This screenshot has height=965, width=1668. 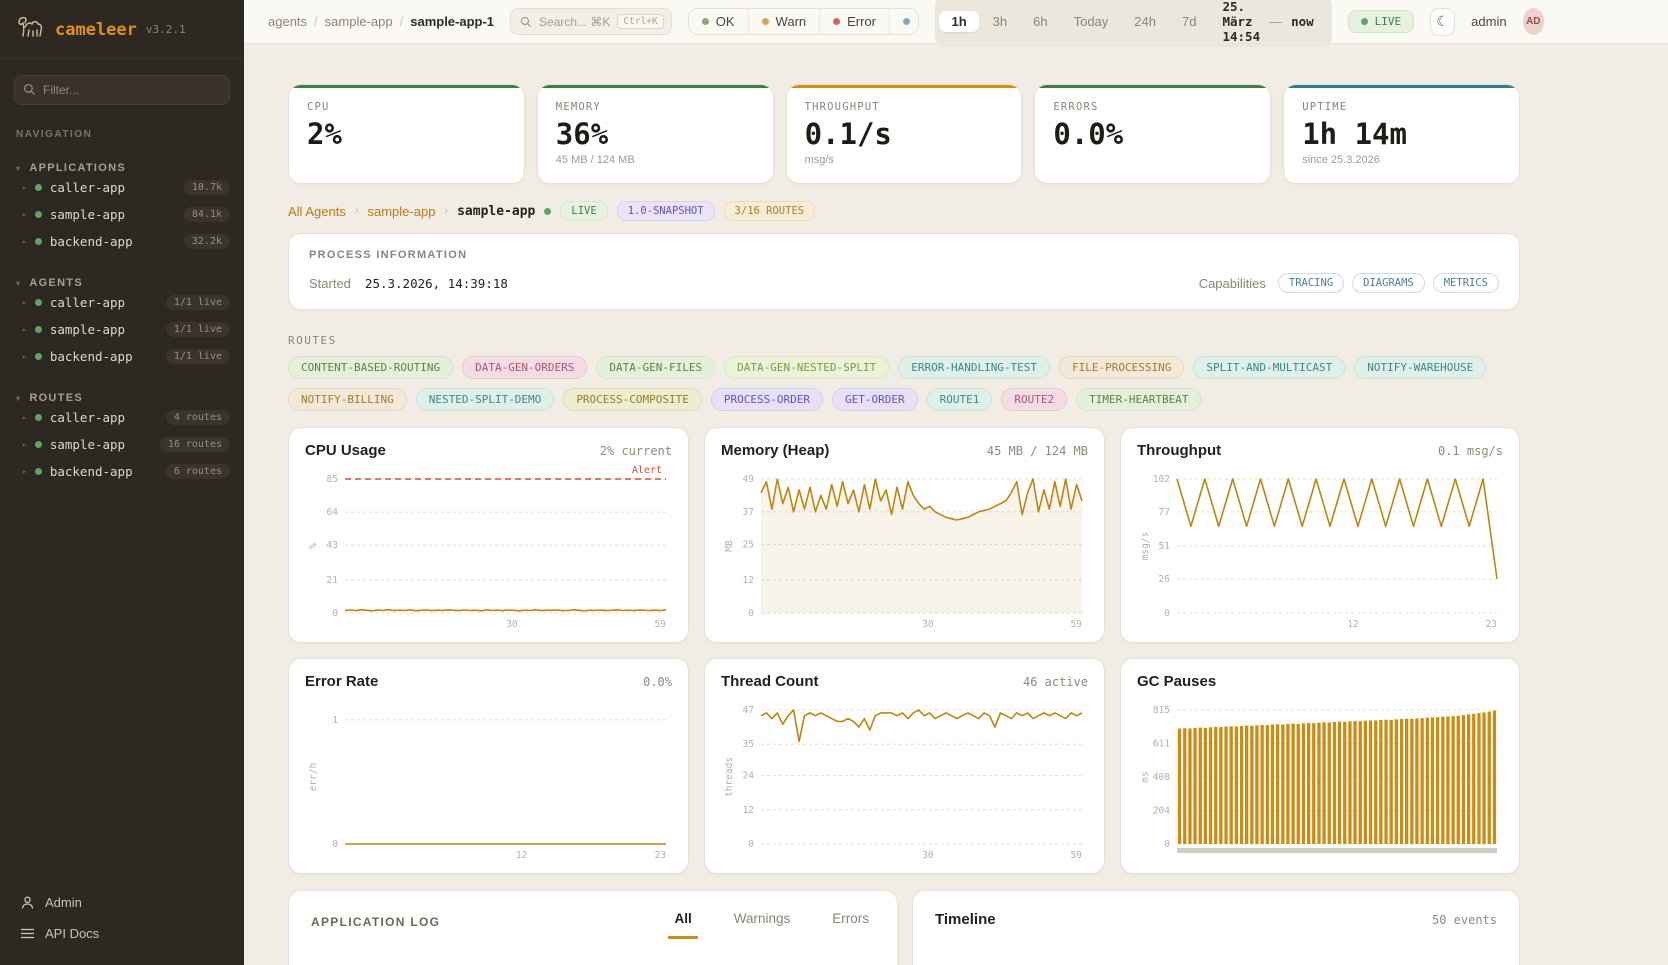 I want to click on filter-input, so click(x=122, y=90).